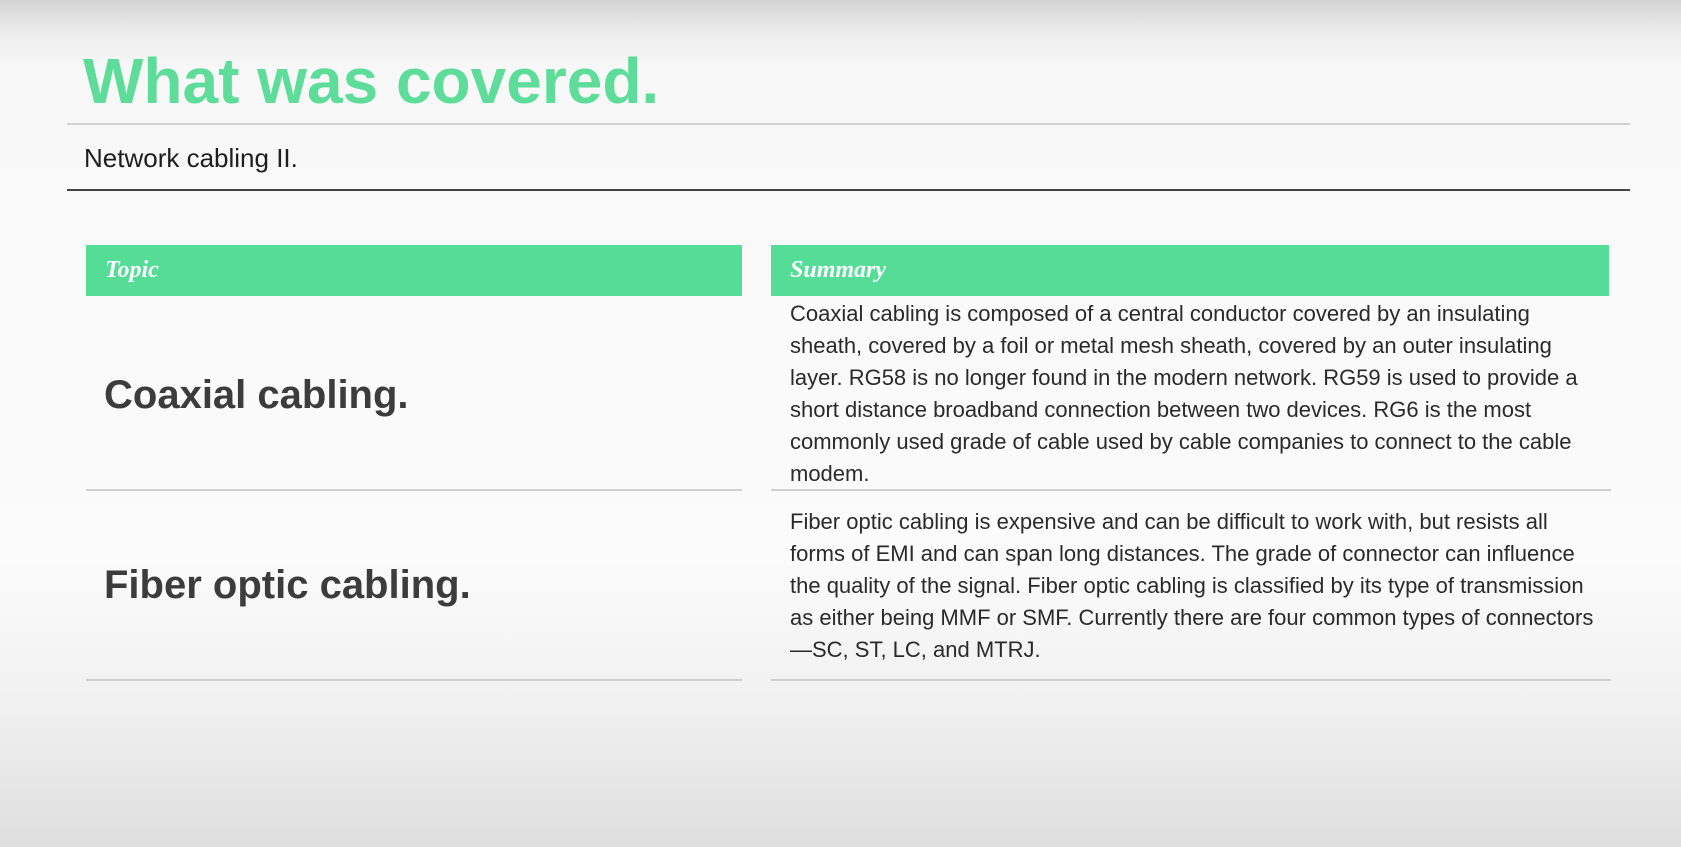 Image resolution: width=1681 pixels, height=847 pixels. What do you see at coordinates (1190, 270) in the screenshot?
I see `summary-column-header: Summary` at bounding box center [1190, 270].